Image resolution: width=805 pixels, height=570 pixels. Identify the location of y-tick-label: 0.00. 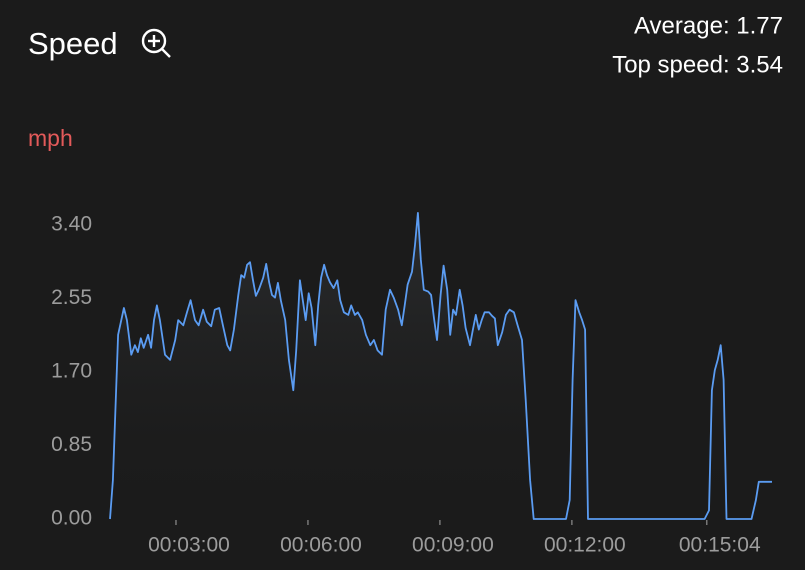
(71, 518).